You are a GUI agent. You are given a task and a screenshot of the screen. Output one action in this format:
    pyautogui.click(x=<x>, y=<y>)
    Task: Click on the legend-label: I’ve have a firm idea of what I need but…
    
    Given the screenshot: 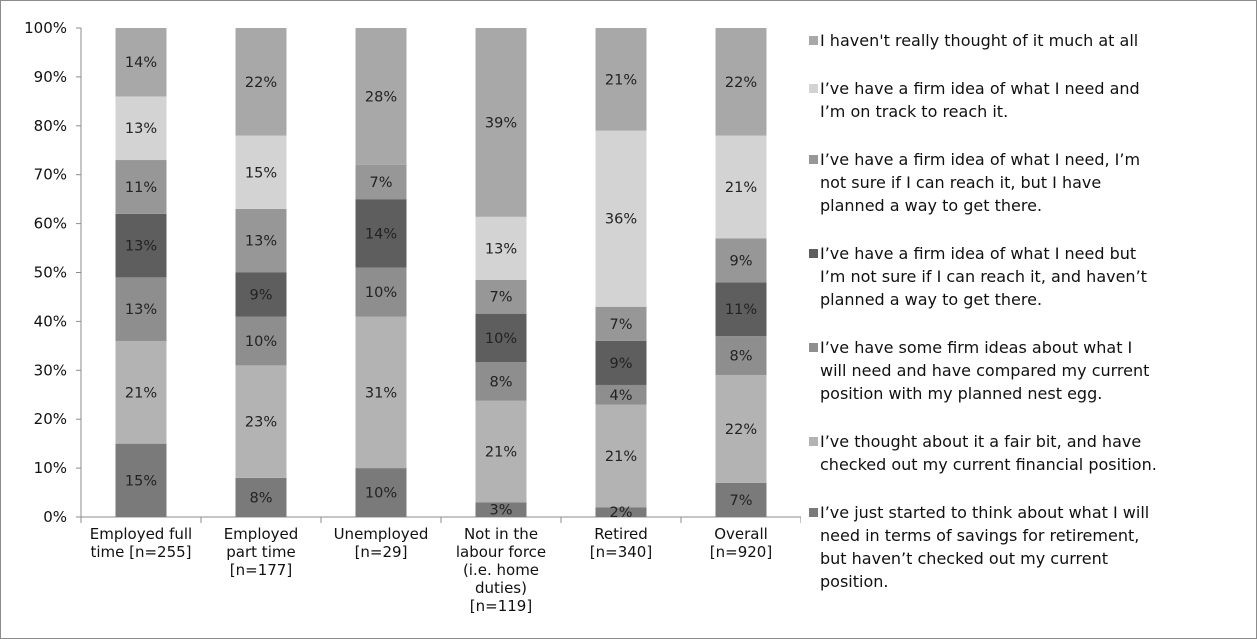 What is the action you would take?
    pyautogui.click(x=1030, y=276)
    